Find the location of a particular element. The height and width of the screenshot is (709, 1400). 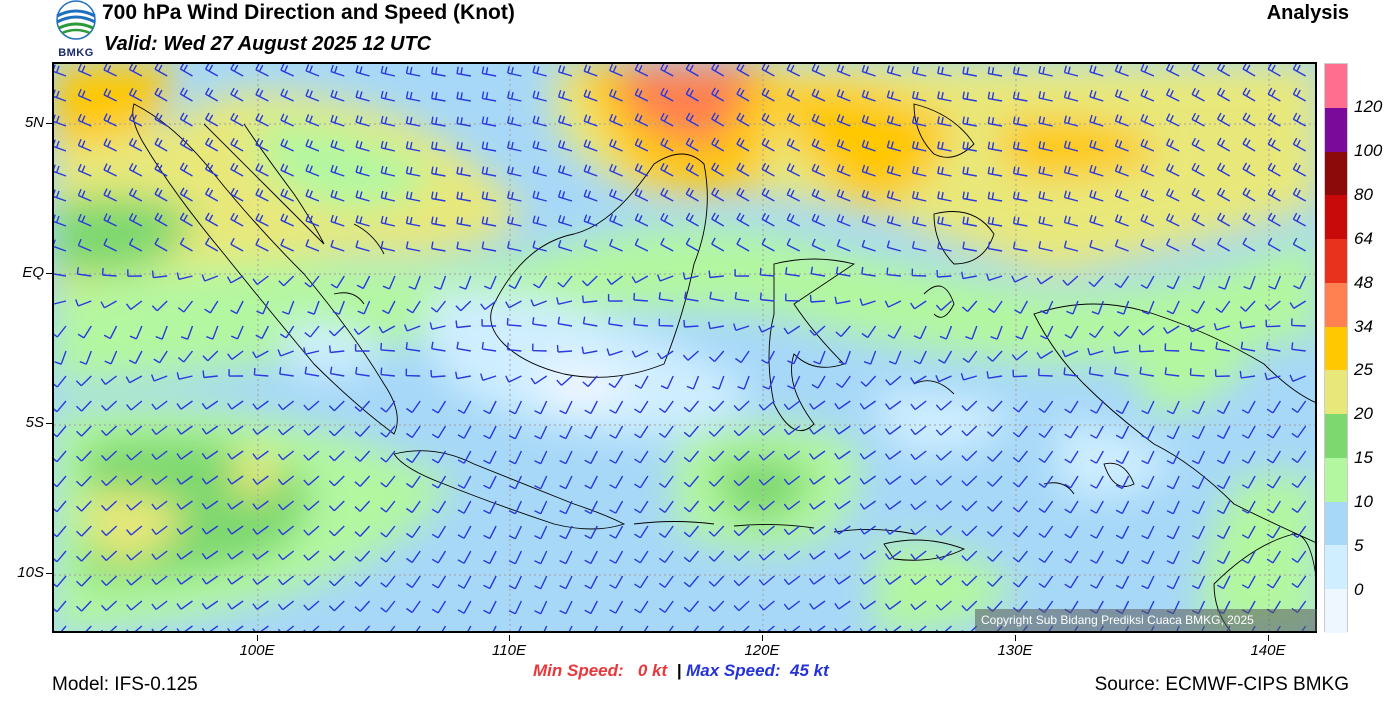

max-speed-value: 45 kt is located at coordinates (809, 670).